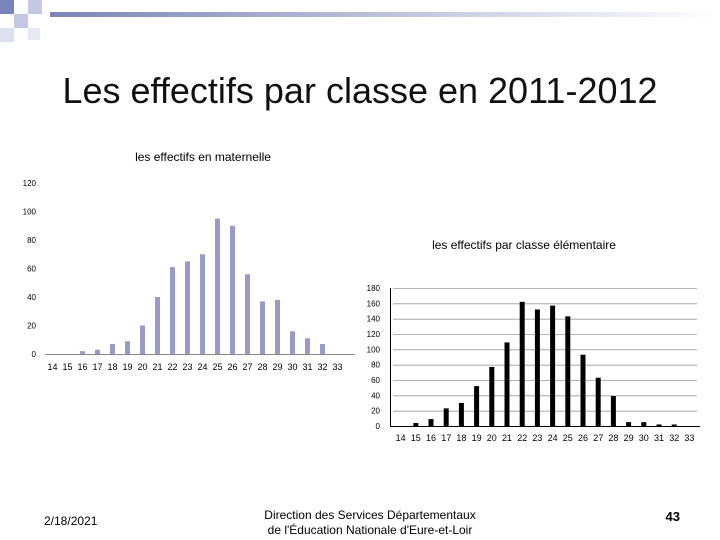  What do you see at coordinates (370, 530) in the screenshot?
I see `footer-line-2: de l'Éducation Nationale d'Eure-et-Loir` at bounding box center [370, 530].